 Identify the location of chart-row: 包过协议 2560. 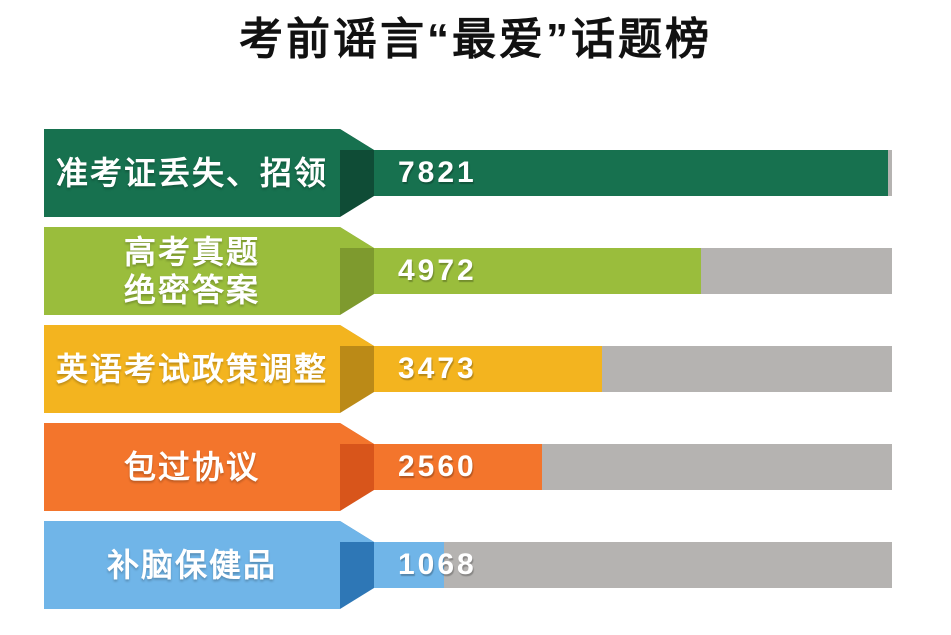
(497, 467).